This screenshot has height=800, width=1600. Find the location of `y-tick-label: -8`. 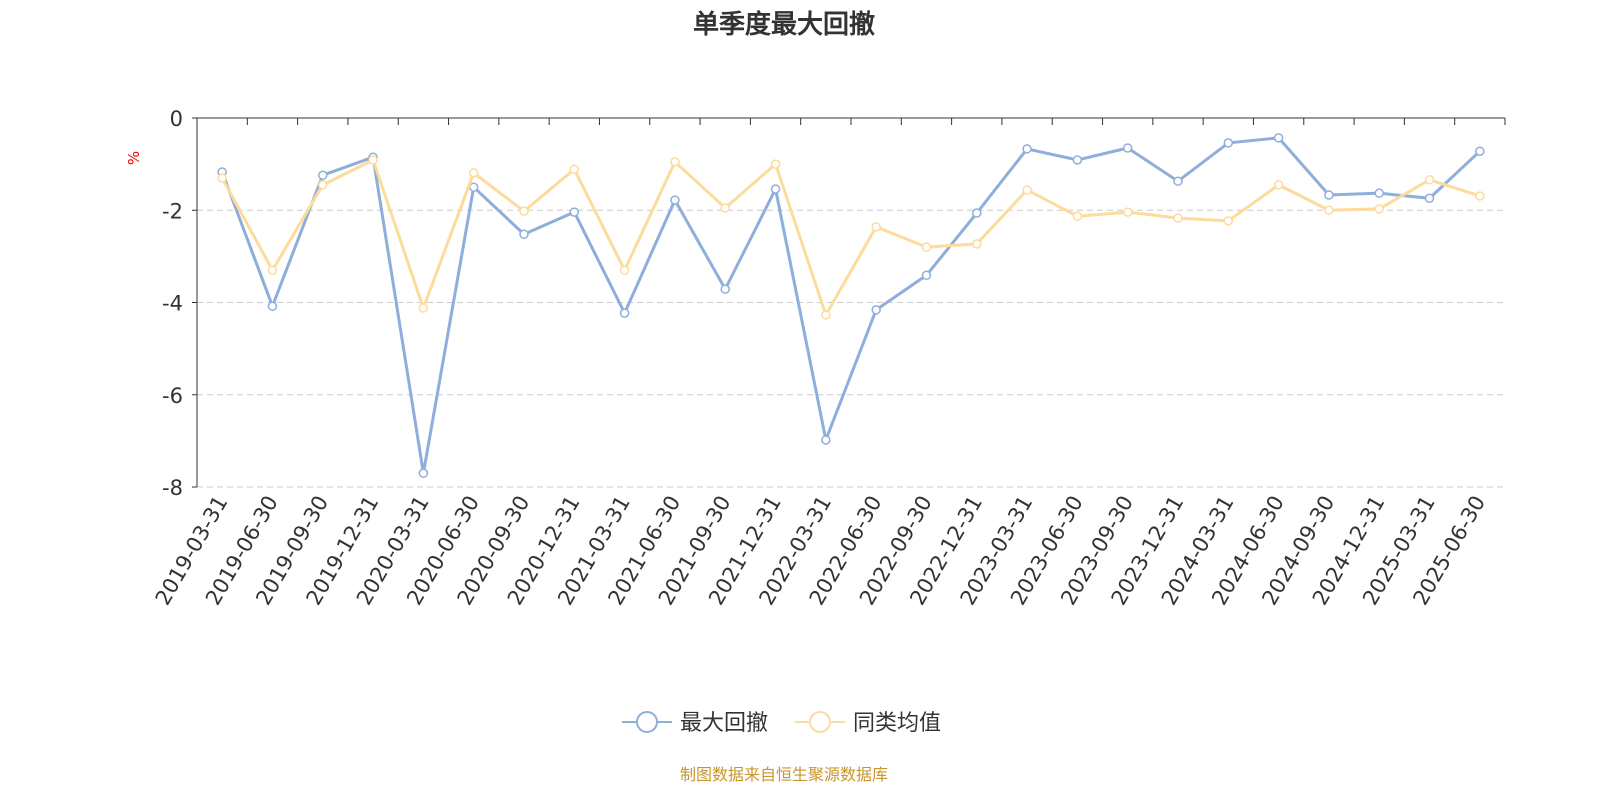

y-tick-label: -8 is located at coordinates (172, 488).